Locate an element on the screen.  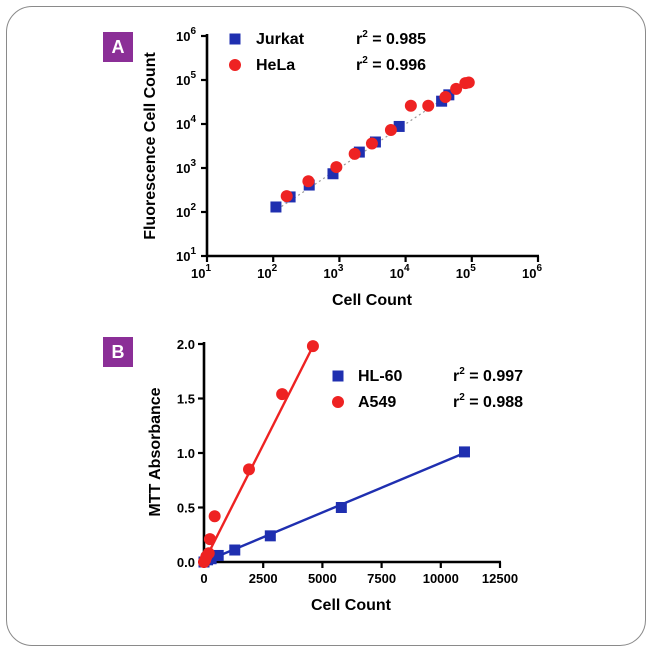
y-axis-label: Fluorescence Cell Count is located at coordinates (150, 146).